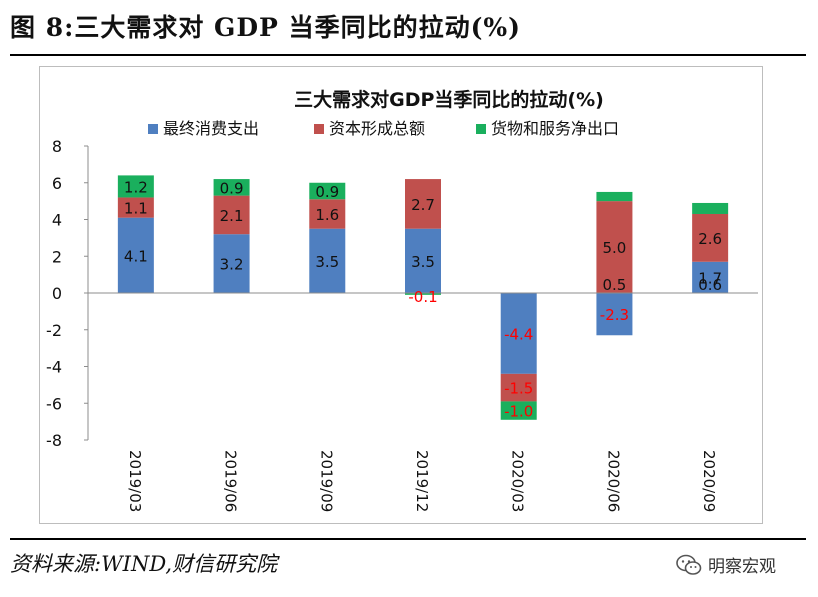 The height and width of the screenshot is (597, 818). I want to click on data-label: 1.7, so click(710, 278).